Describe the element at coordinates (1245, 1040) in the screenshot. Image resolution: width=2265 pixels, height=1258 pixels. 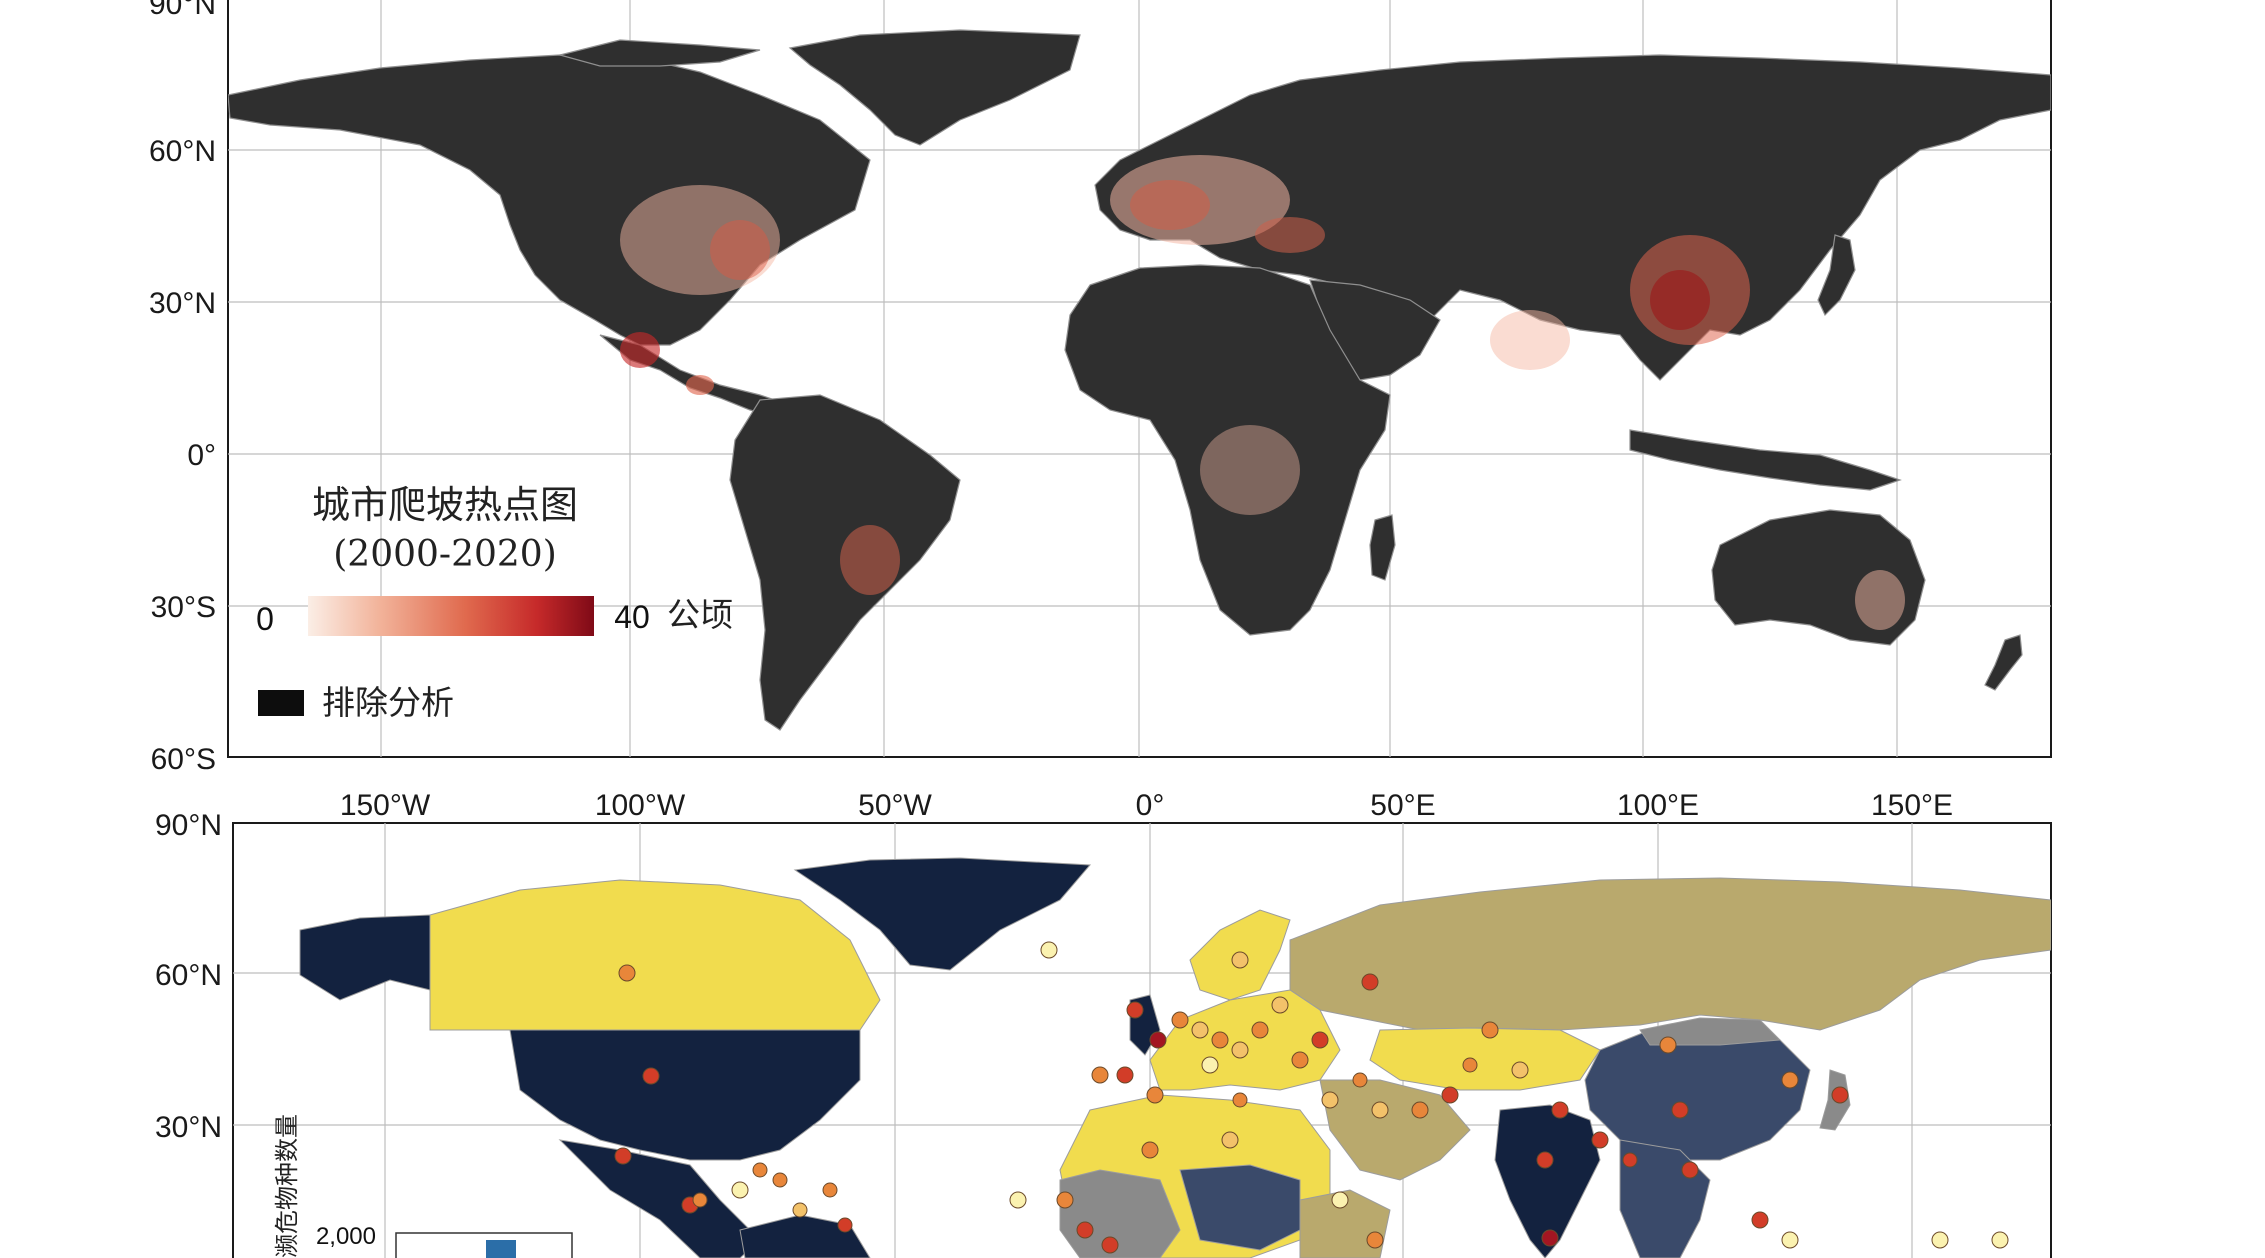
I see `europe` at that location.